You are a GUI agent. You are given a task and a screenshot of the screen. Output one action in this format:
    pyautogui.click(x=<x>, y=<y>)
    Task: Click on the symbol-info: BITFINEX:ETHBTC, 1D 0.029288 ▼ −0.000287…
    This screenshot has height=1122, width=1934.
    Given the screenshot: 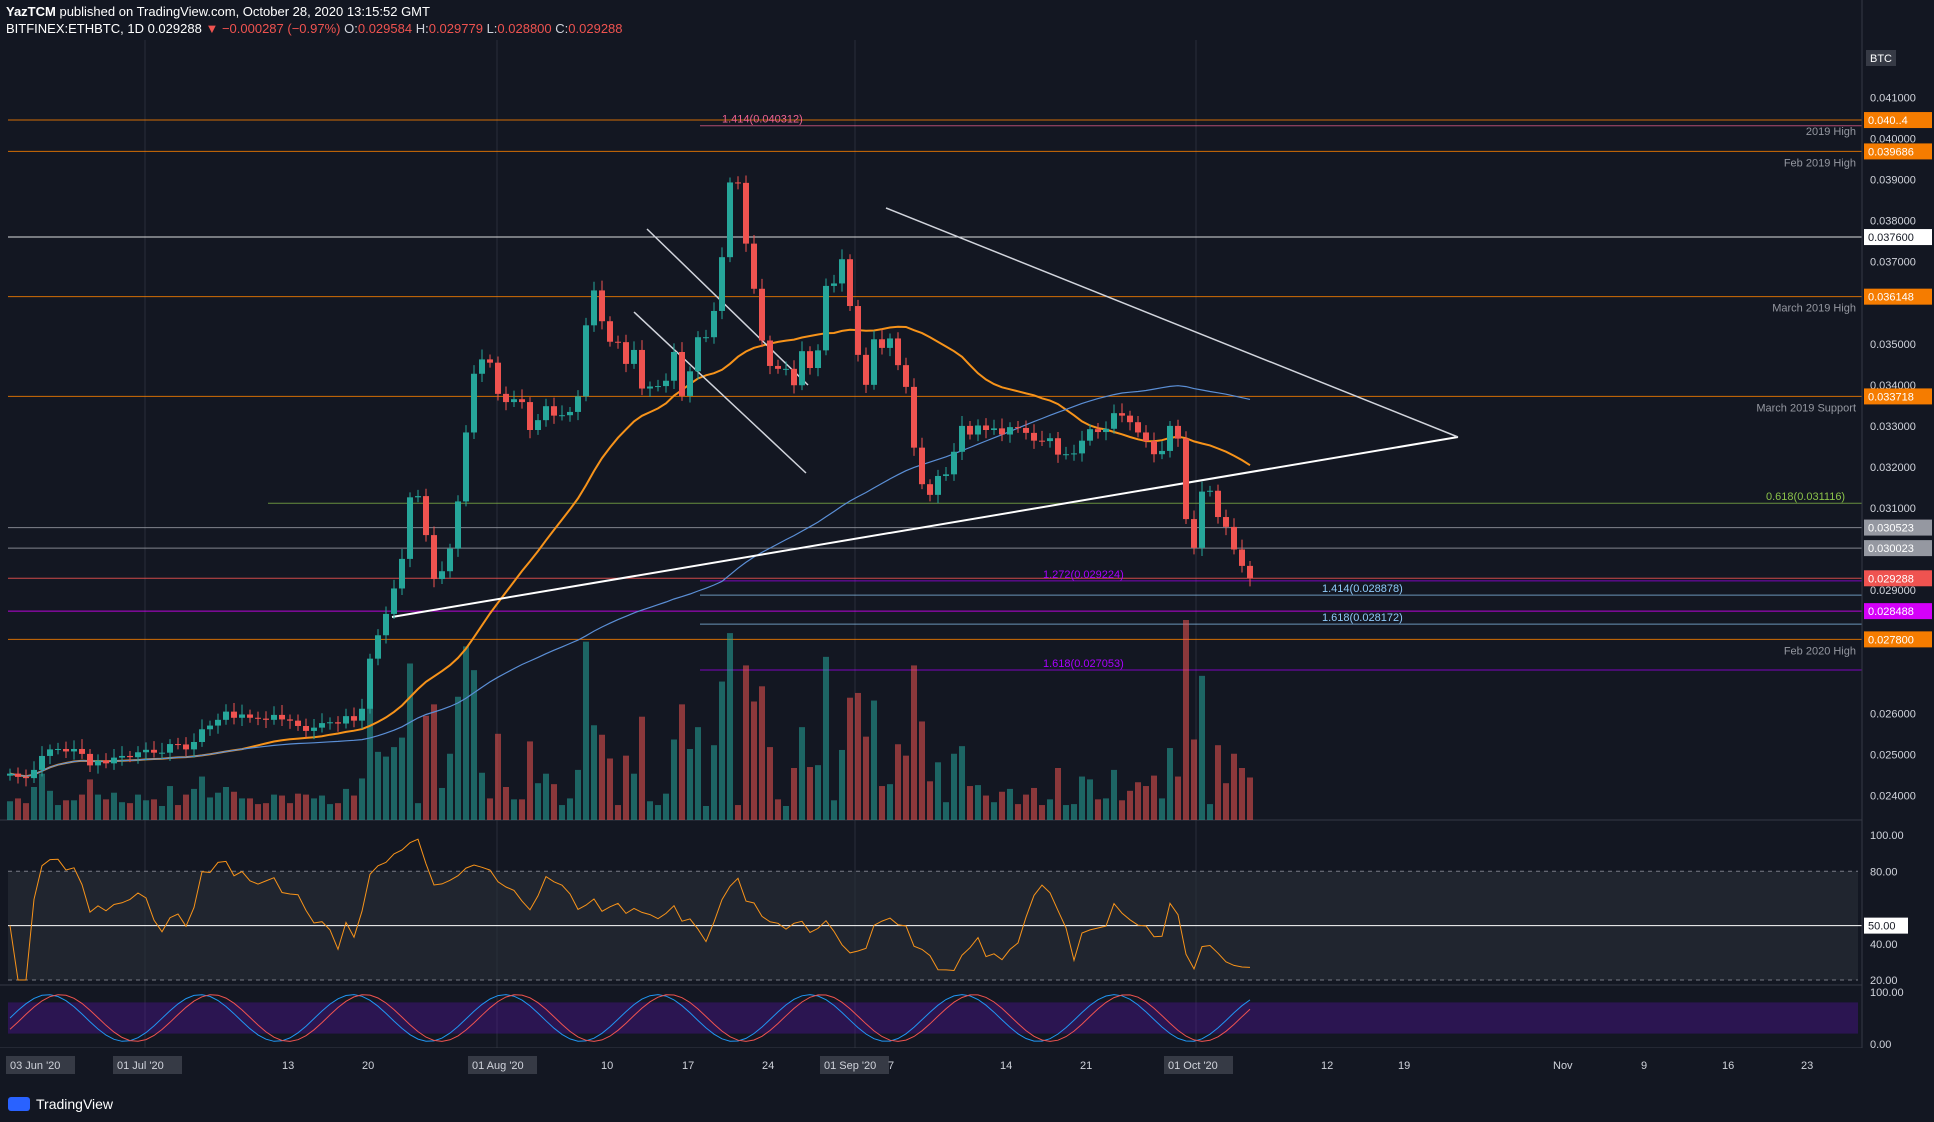 What is the action you would take?
    pyautogui.click(x=314, y=28)
    